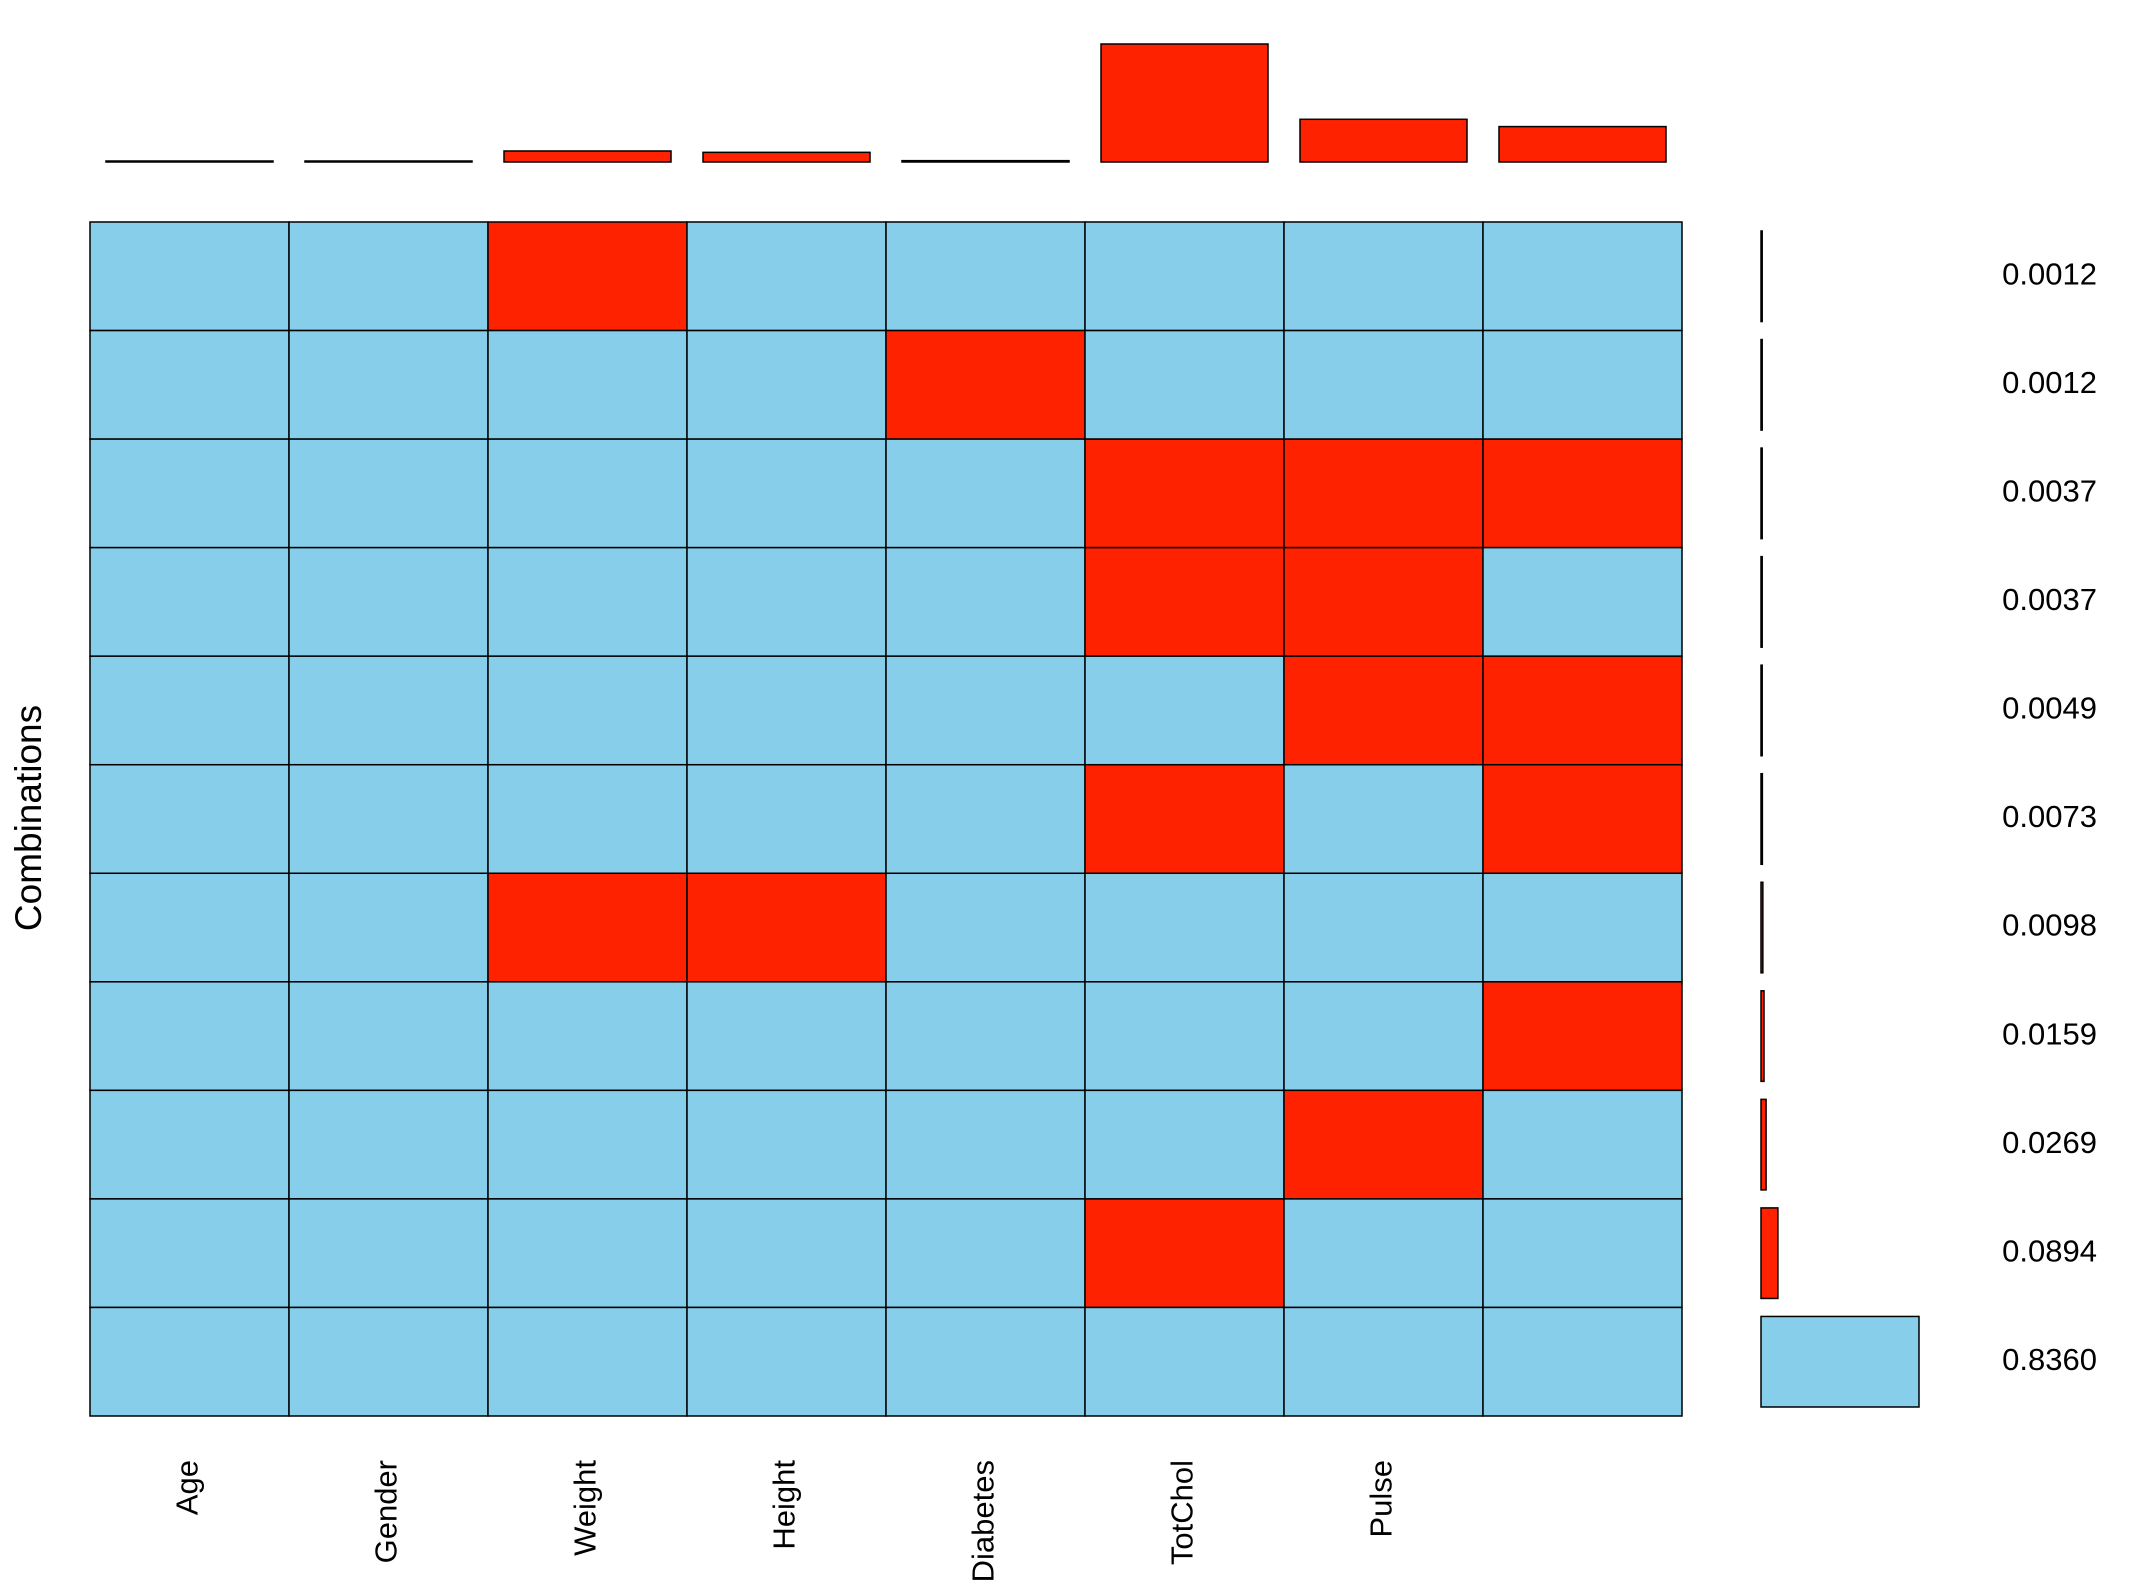  Describe the element at coordinates (386, 1511) in the screenshot. I see `variable-label: Gender` at that location.